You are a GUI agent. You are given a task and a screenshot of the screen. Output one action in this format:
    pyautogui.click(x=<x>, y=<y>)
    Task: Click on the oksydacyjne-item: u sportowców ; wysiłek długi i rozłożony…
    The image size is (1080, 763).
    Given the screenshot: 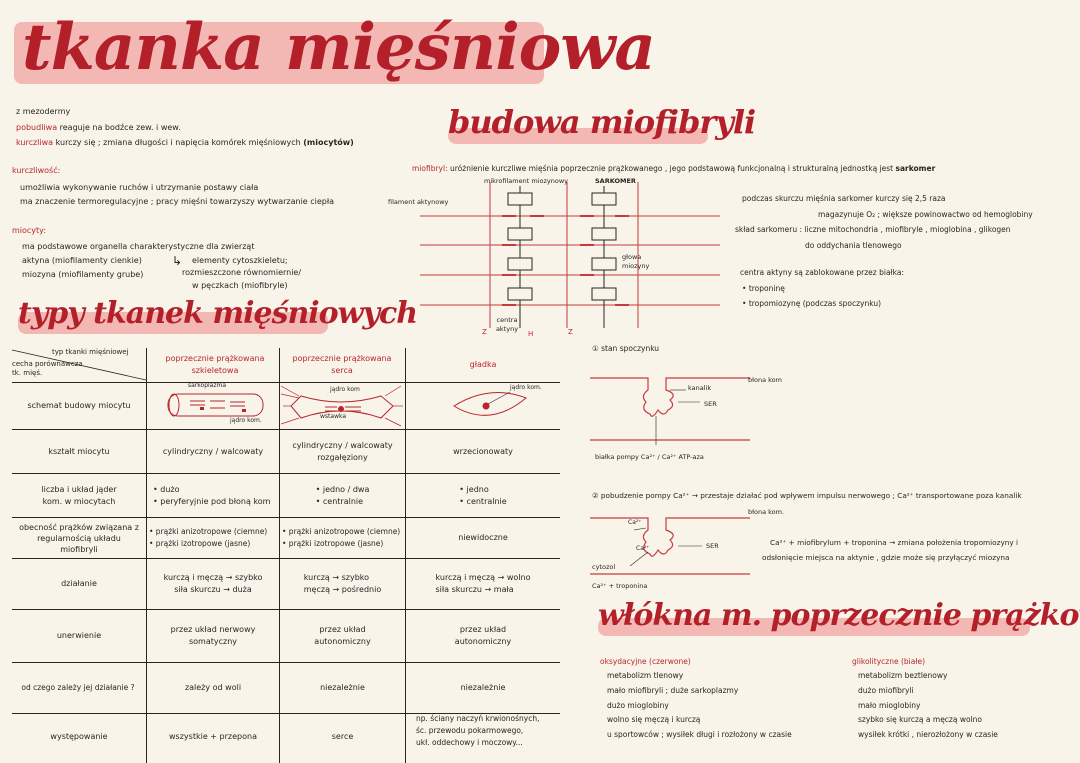 What is the action you would take?
    pyautogui.click(x=699, y=734)
    